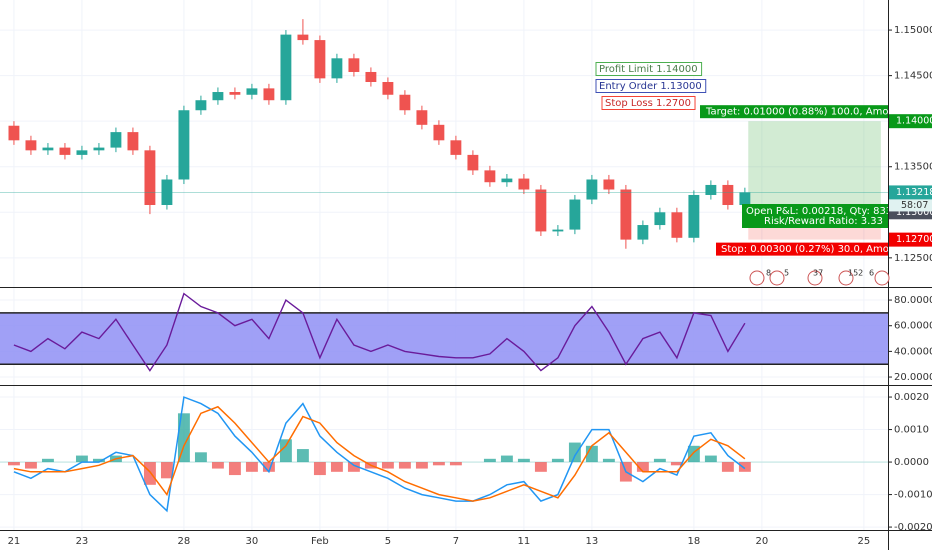  I want to click on y-tick-label: 1.15000, so click(913, 30).